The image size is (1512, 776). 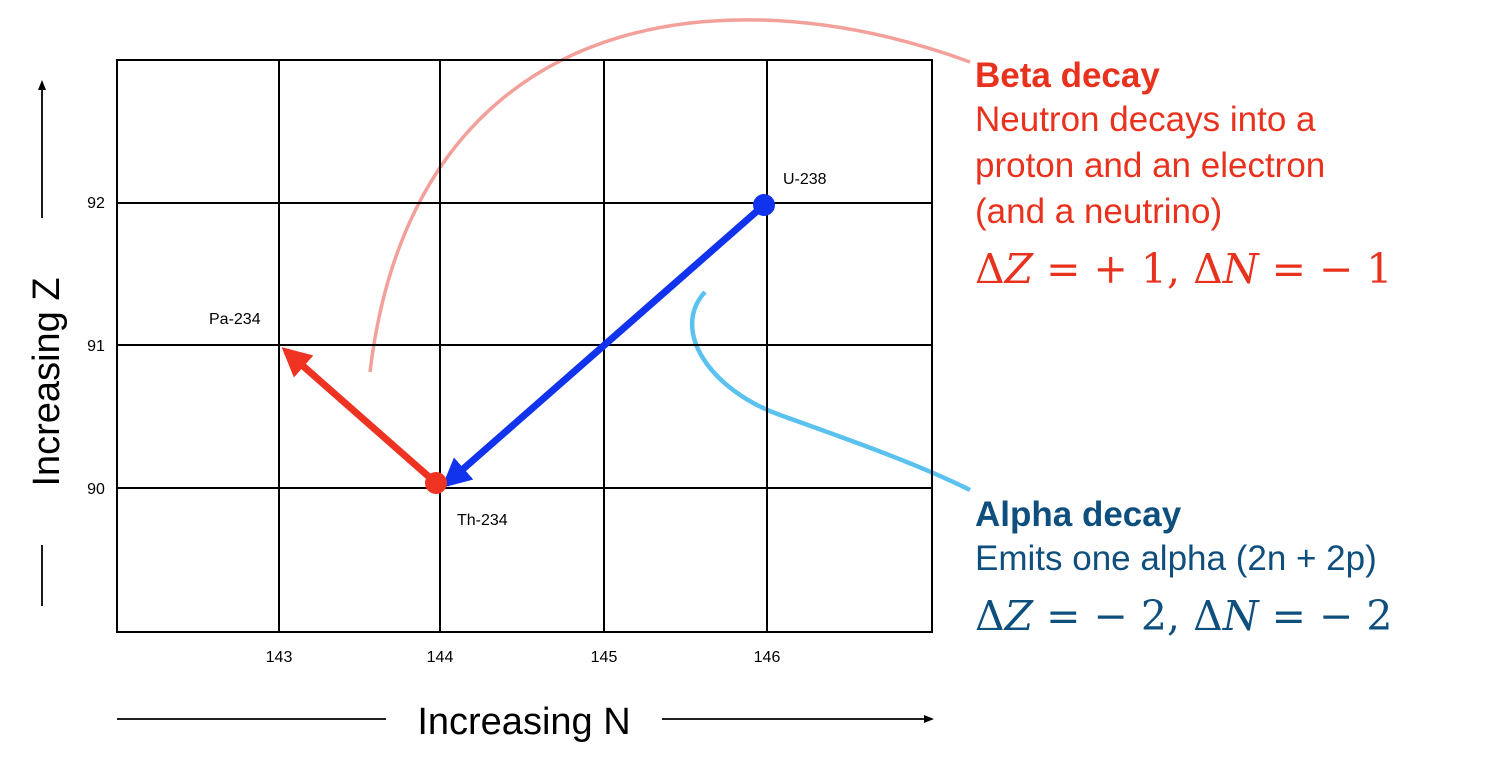 I want to click on th234-label: Th-234, so click(x=482, y=520).